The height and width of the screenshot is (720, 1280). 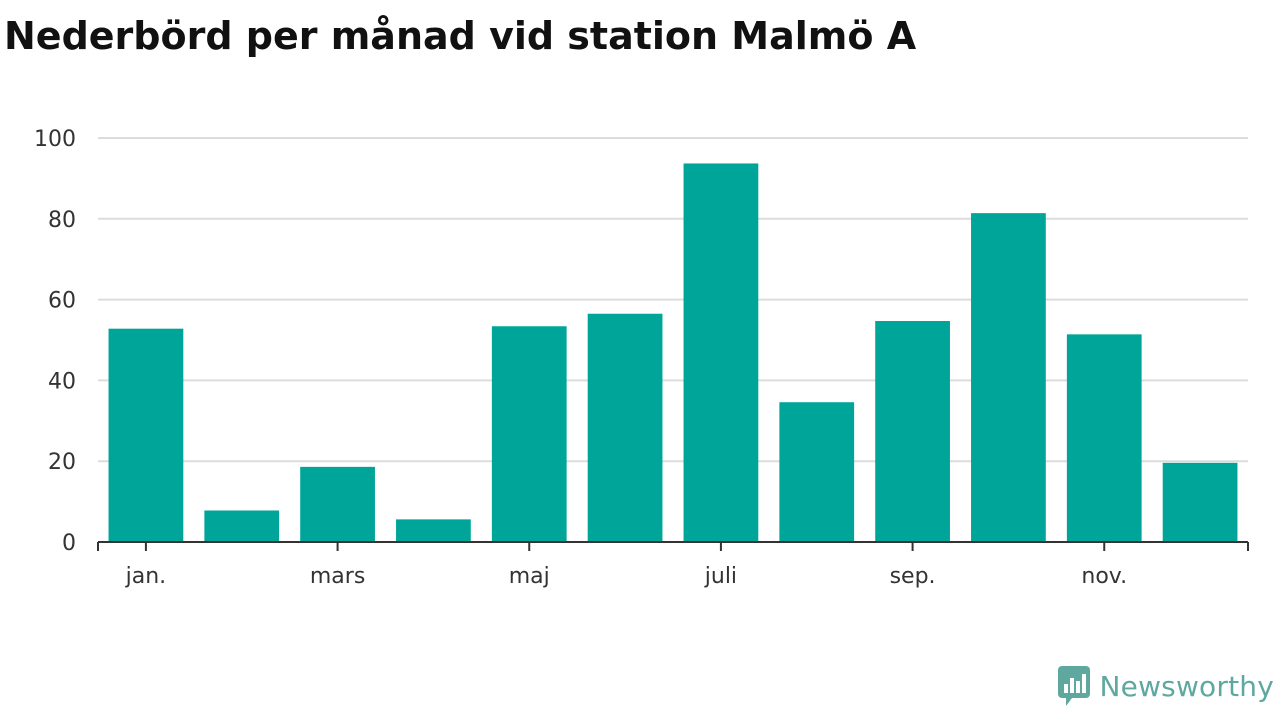 I want to click on bar-juni, so click(x=625, y=427).